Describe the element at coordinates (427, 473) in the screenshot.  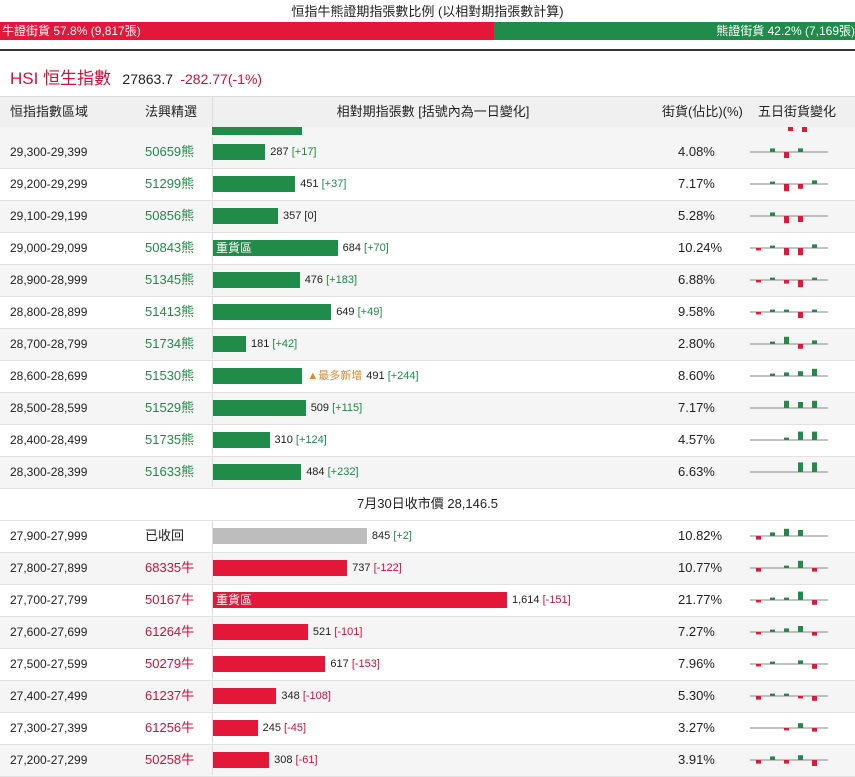
I see `table-row: 28,300-28,399 51633熊 484 [+232] 6.63%` at that location.